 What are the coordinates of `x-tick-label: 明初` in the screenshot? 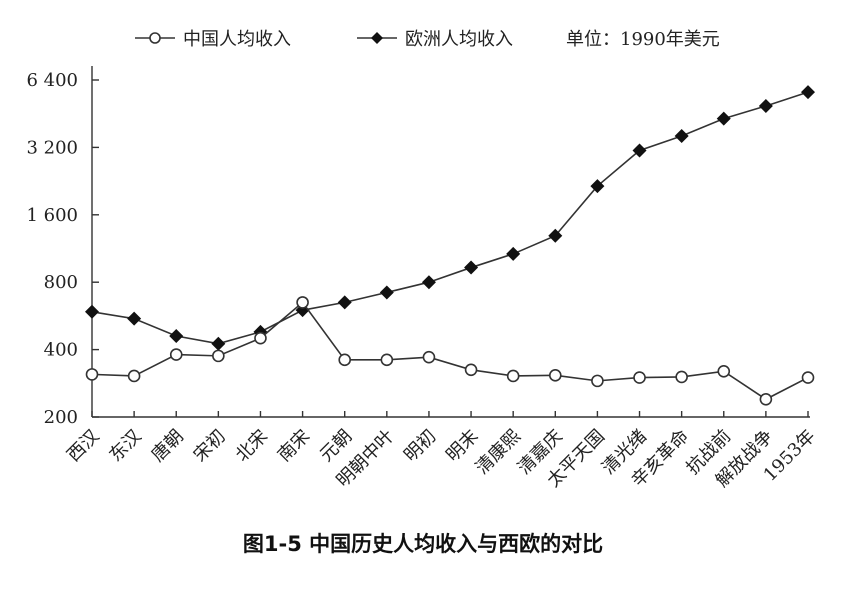 It's located at (420, 446).